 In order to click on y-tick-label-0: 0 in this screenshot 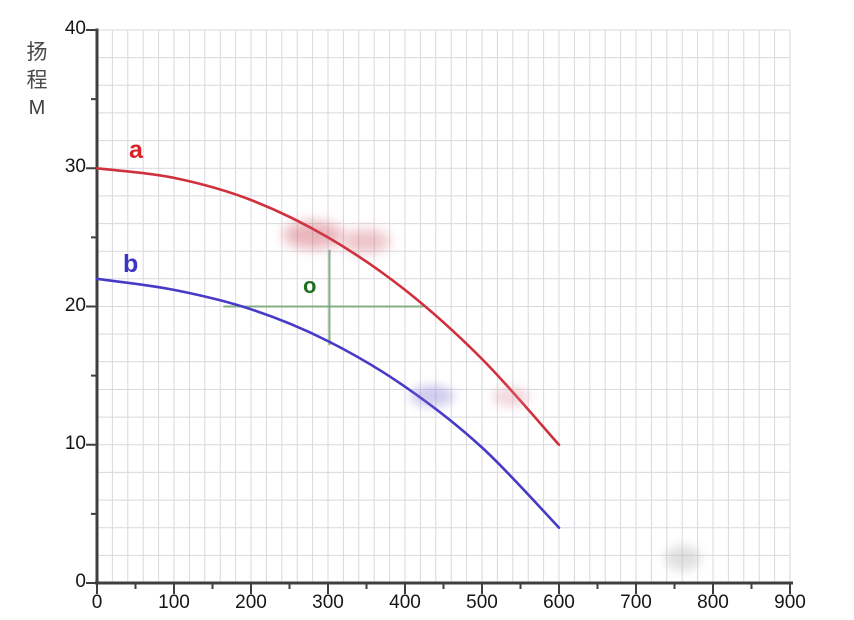, I will do `click(80, 581)`.